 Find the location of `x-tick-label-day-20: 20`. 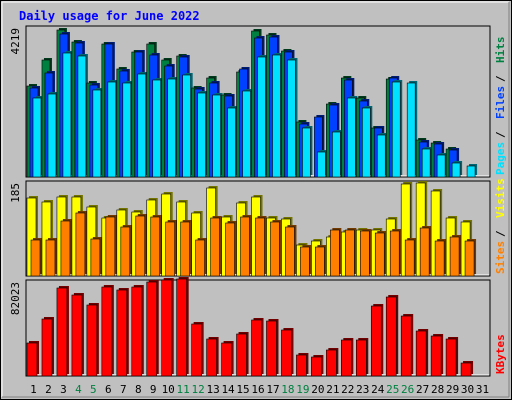

x-tick-label-day-20: 20 is located at coordinates (317, 389).